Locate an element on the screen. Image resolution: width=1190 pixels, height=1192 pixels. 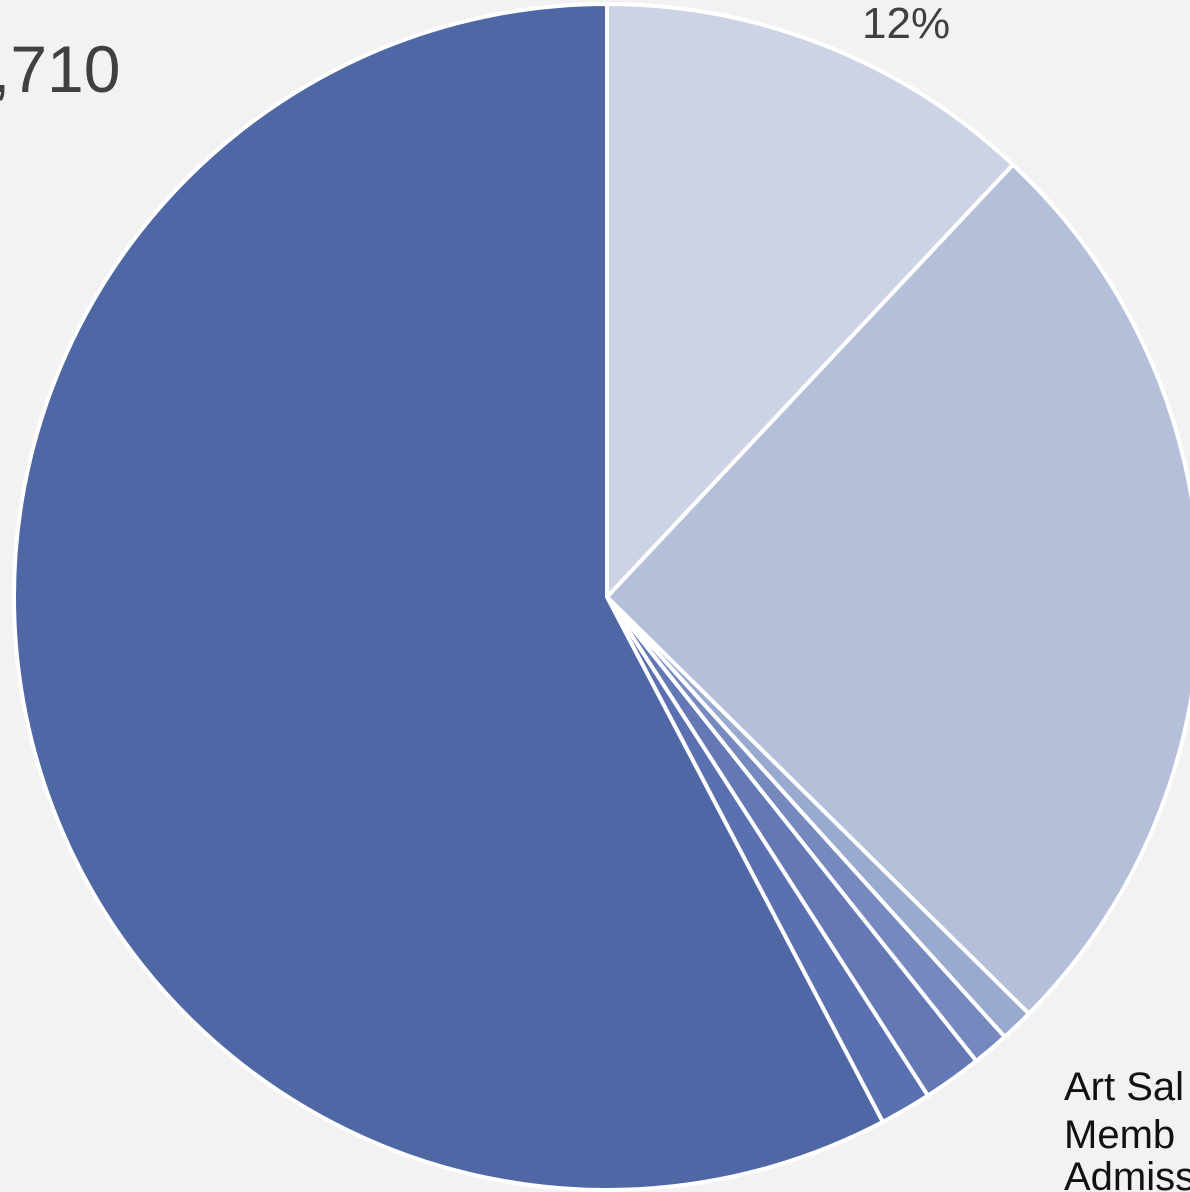
top-percent-label: 12% is located at coordinates (906, 24).